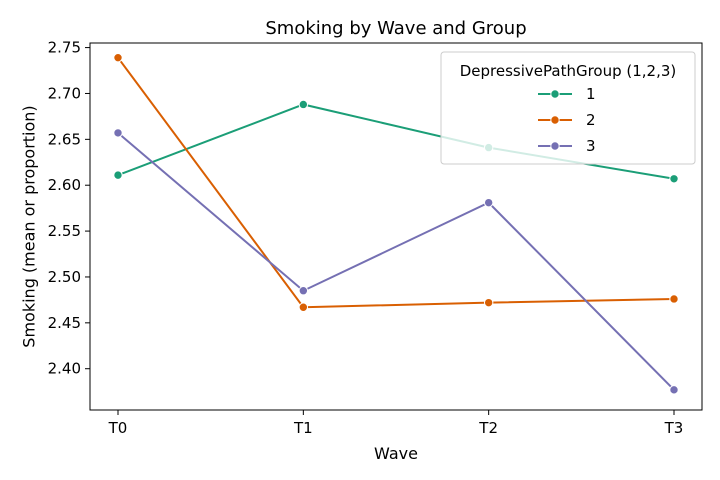 The width and height of the screenshot is (720, 480). What do you see at coordinates (396, 423) in the screenshot?
I see `x-axis-ticks: T0 T1 T2 T3` at bounding box center [396, 423].